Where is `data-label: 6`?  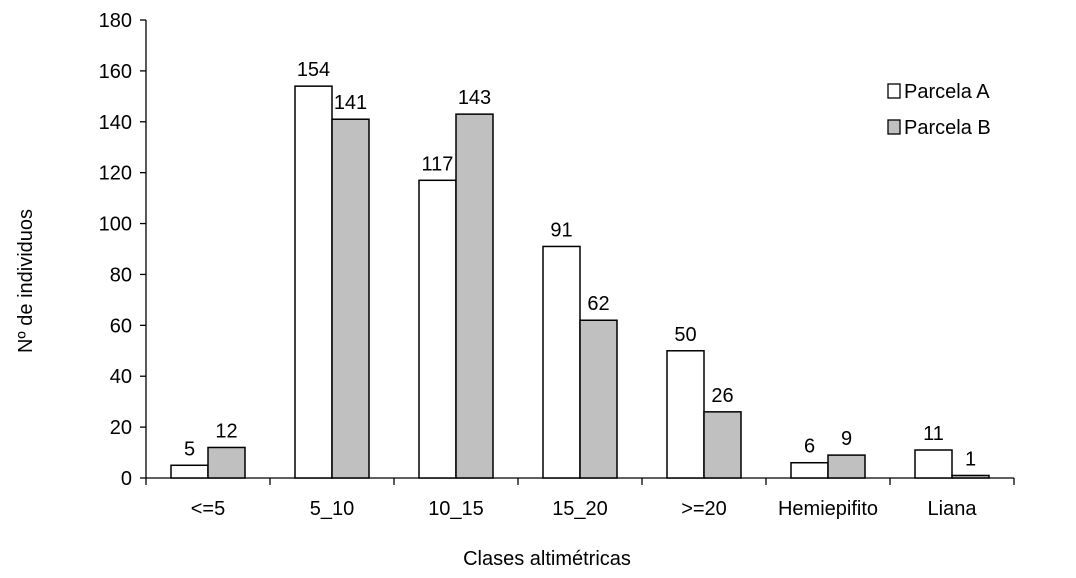 data-label: 6 is located at coordinates (809, 447).